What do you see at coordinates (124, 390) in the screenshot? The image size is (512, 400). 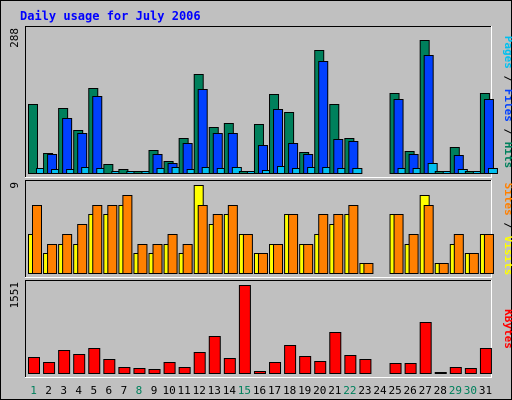 I see `x-tick-label: 7` at bounding box center [124, 390].